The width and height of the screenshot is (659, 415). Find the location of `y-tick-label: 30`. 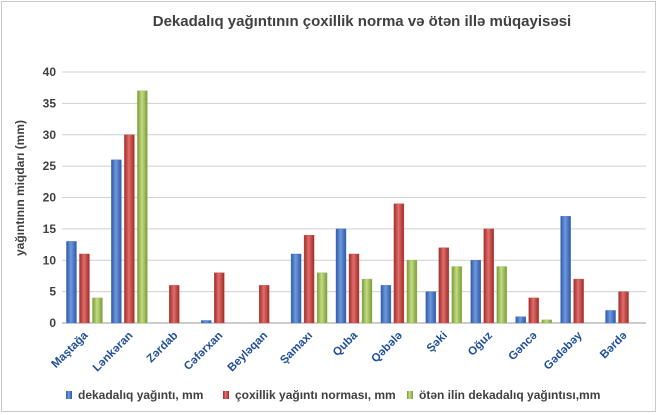

y-tick-label: 30 is located at coordinates (50, 135).